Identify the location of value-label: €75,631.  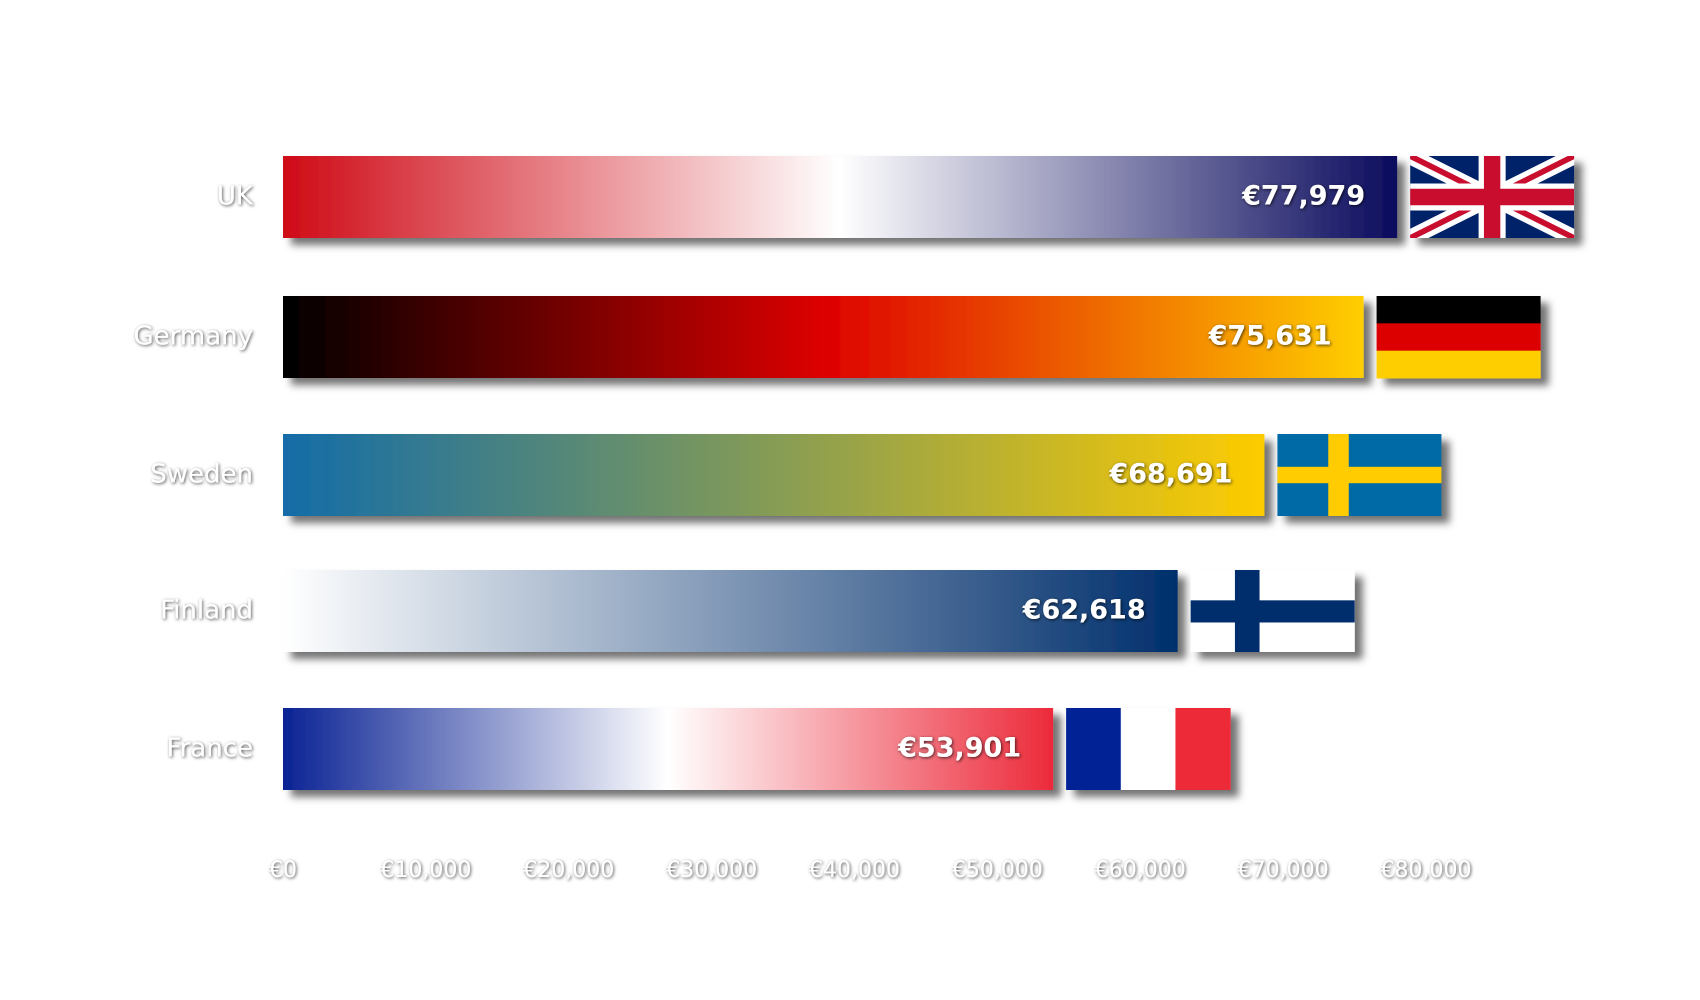
(1270, 336).